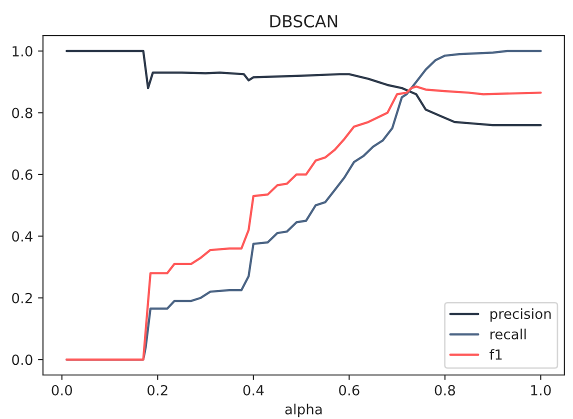  Describe the element at coordinates (520, 315) in the screenshot. I see `legend-label: precision` at that location.